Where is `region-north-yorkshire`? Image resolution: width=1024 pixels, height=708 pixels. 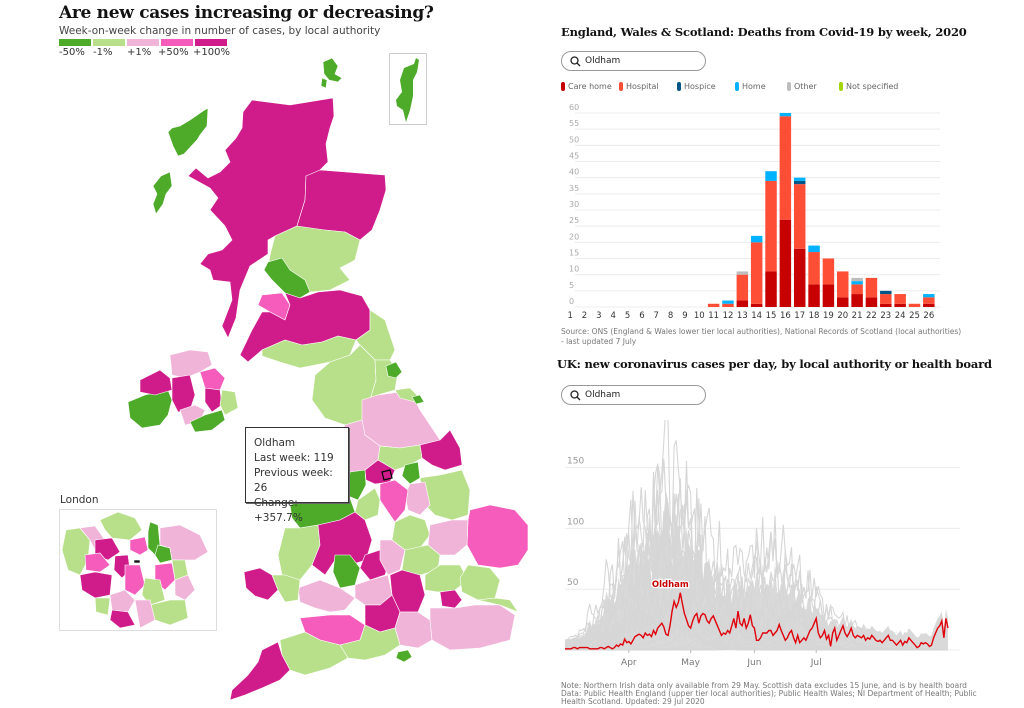
region-north-yorkshire is located at coordinates (401, 420).